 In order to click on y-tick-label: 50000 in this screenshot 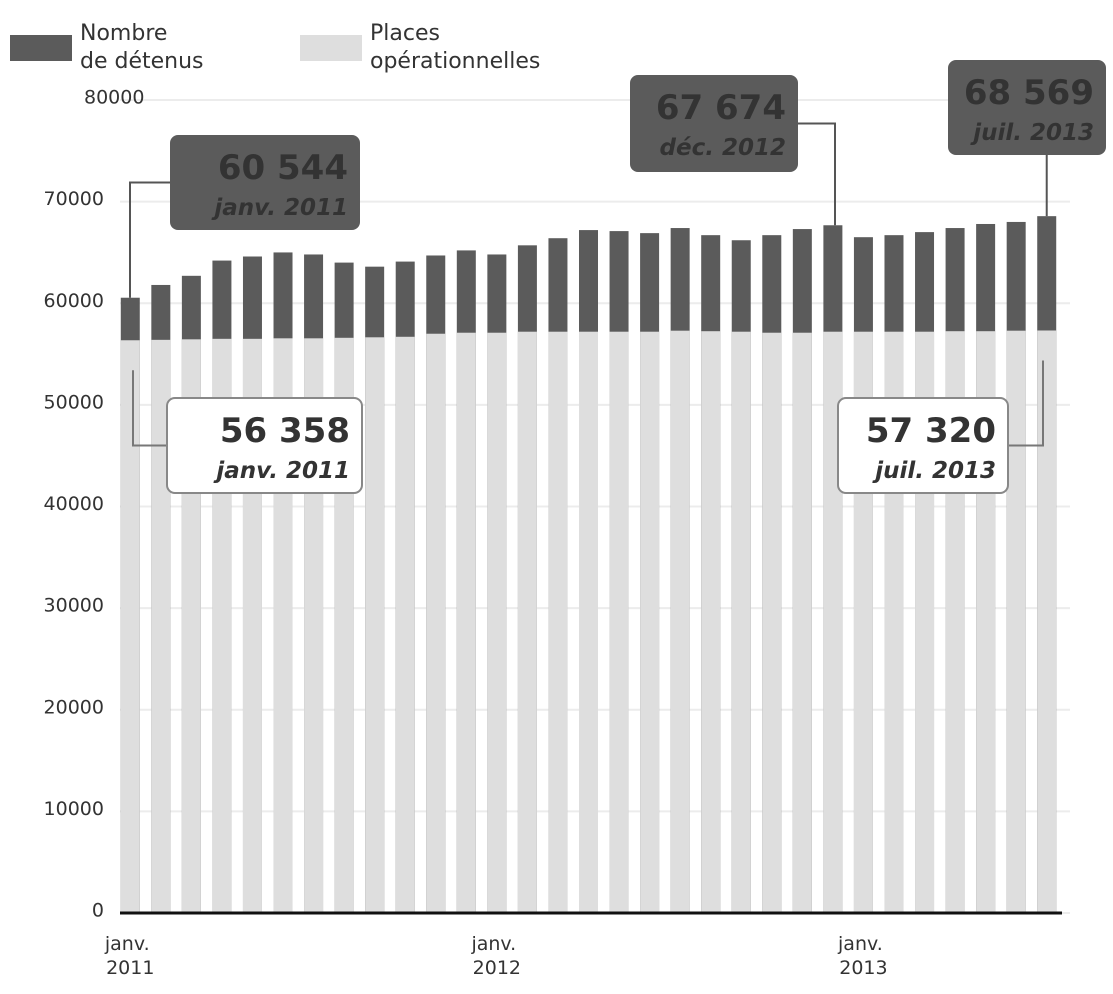, I will do `click(74, 402)`.